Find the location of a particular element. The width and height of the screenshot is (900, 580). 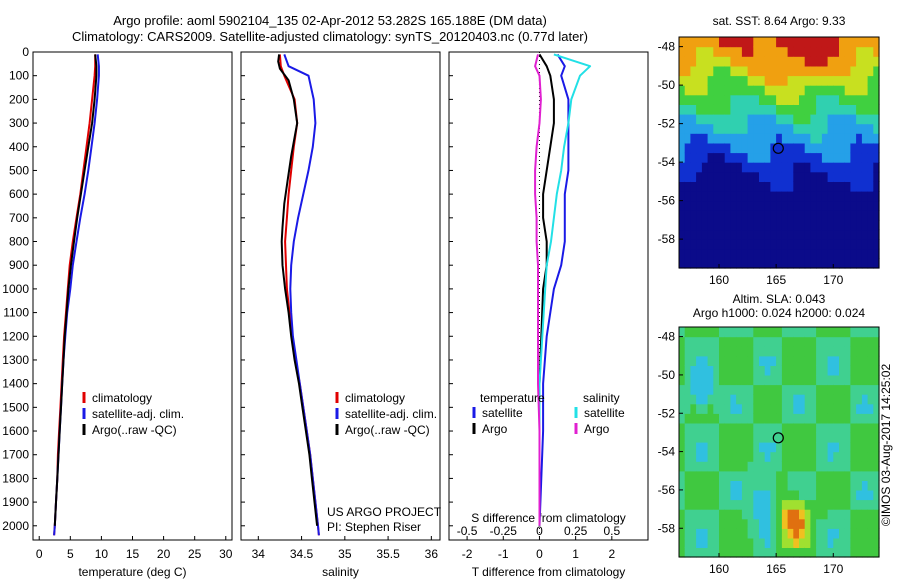

x-tick-label: 1 is located at coordinates (575, 554).